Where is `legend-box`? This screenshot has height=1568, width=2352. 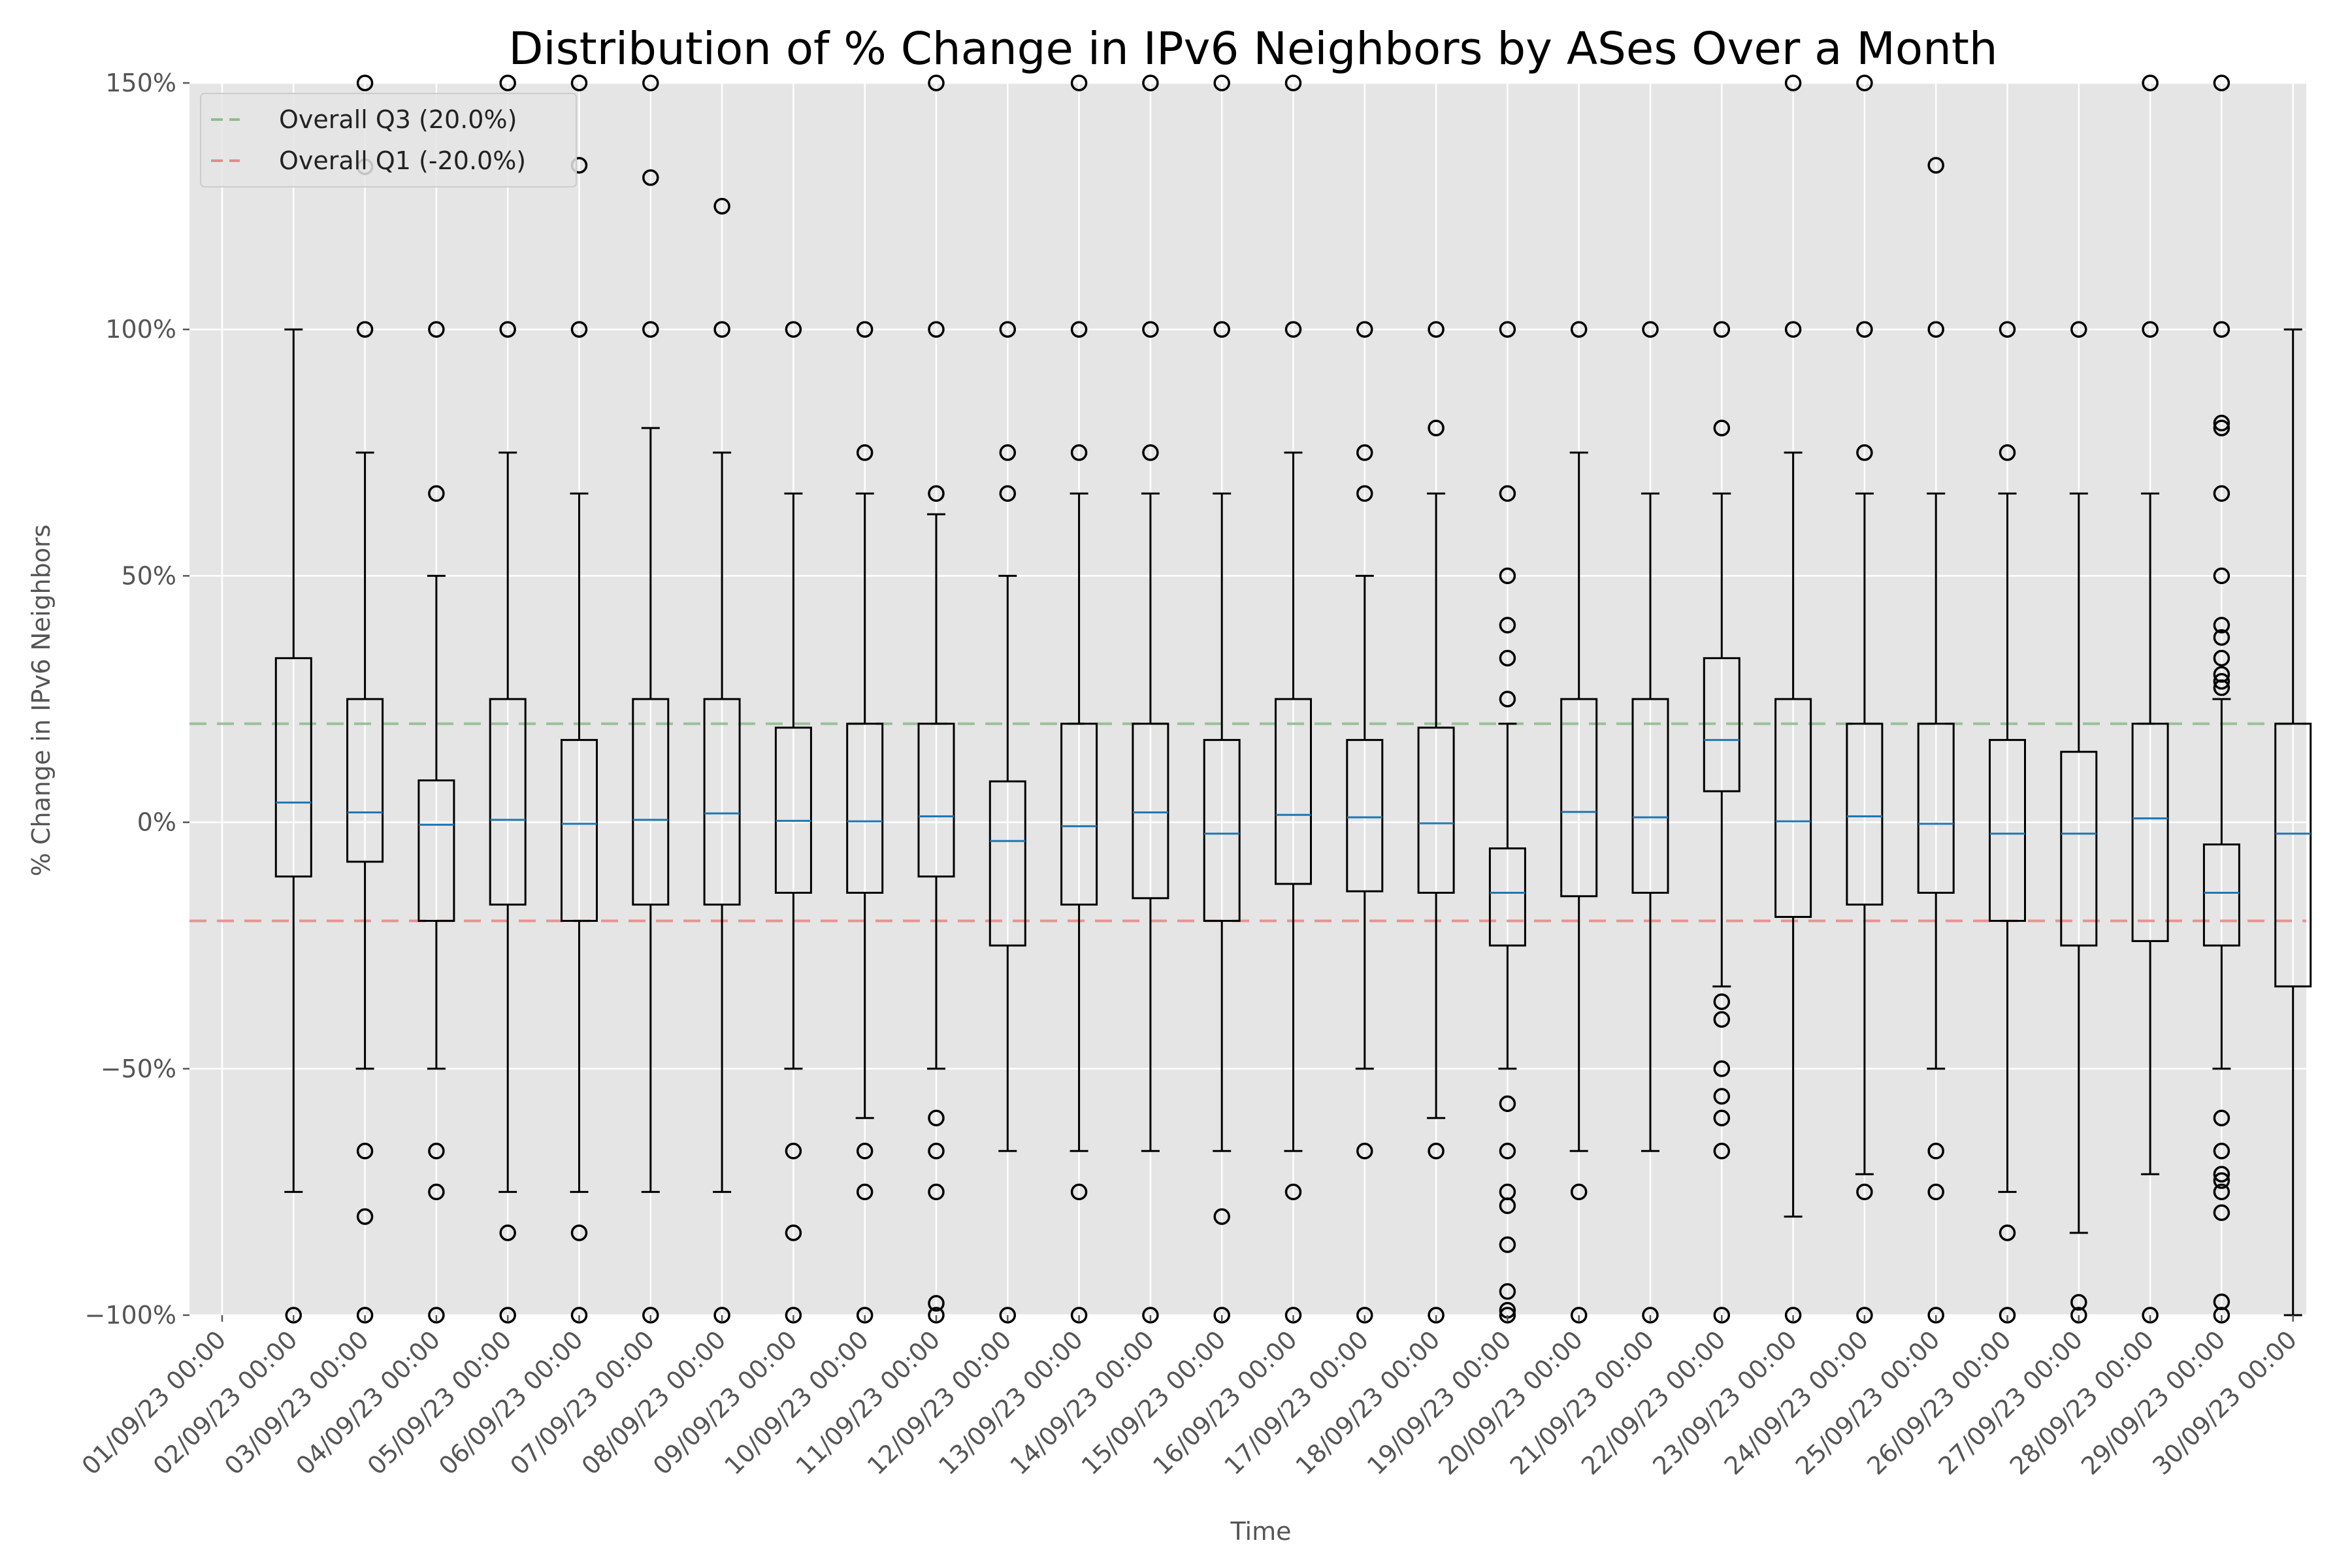 legend-box is located at coordinates (388, 140).